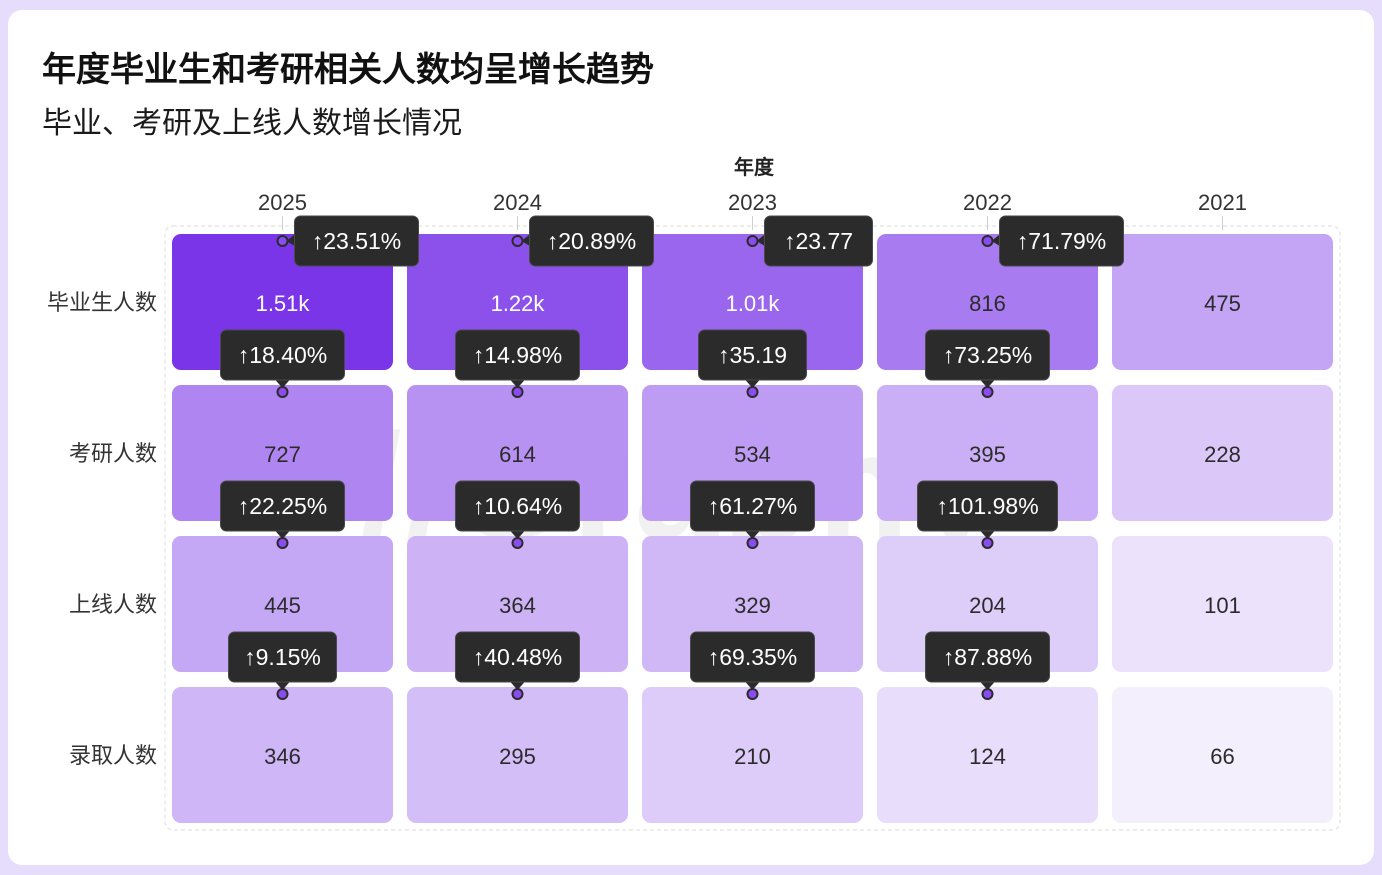  Describe the element at coordinates (1052, 241) in the screenshot. I see `growth-annotation: ↑71.79%` at that location.